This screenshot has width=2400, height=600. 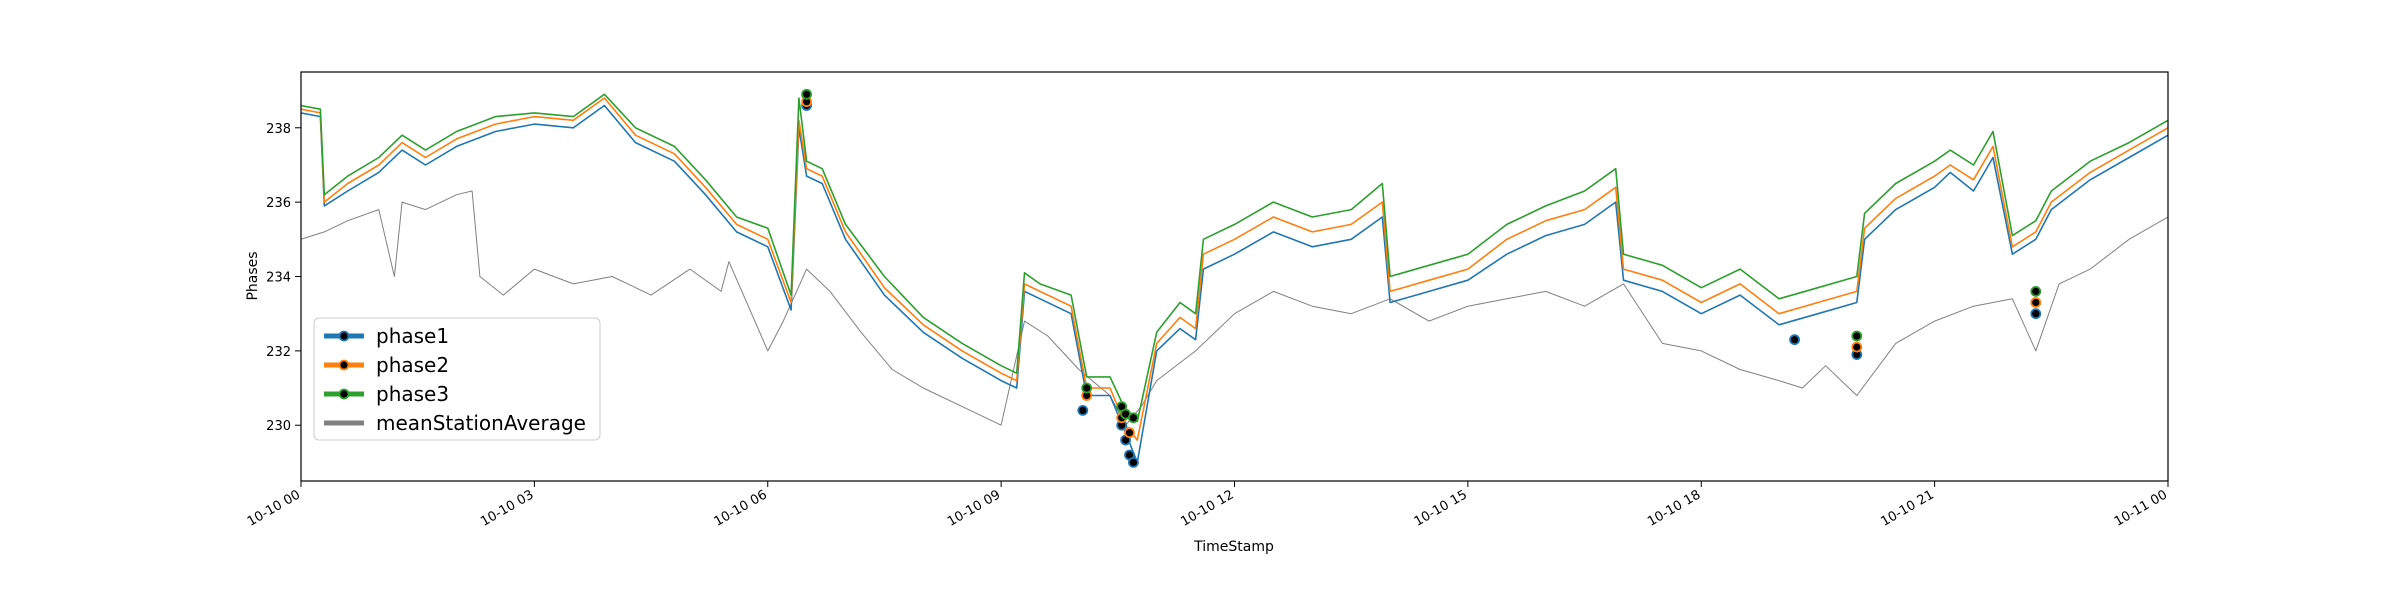 I want to click on x-tick-label: 10-10 00, so click(x=274, y=508).